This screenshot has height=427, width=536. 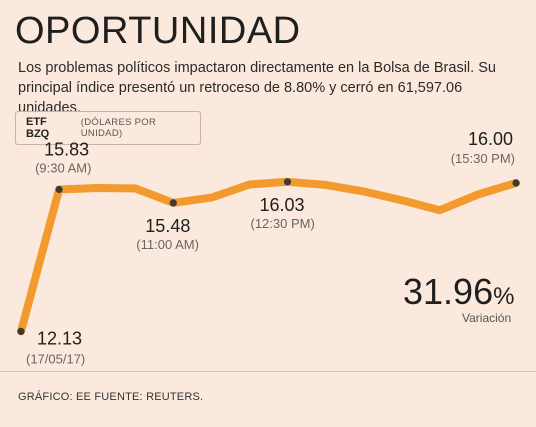 What do you see at coordinates (66, 150) in the screenshot?
I see `data-label-value: 15.83` at bounding box center [66, 150].